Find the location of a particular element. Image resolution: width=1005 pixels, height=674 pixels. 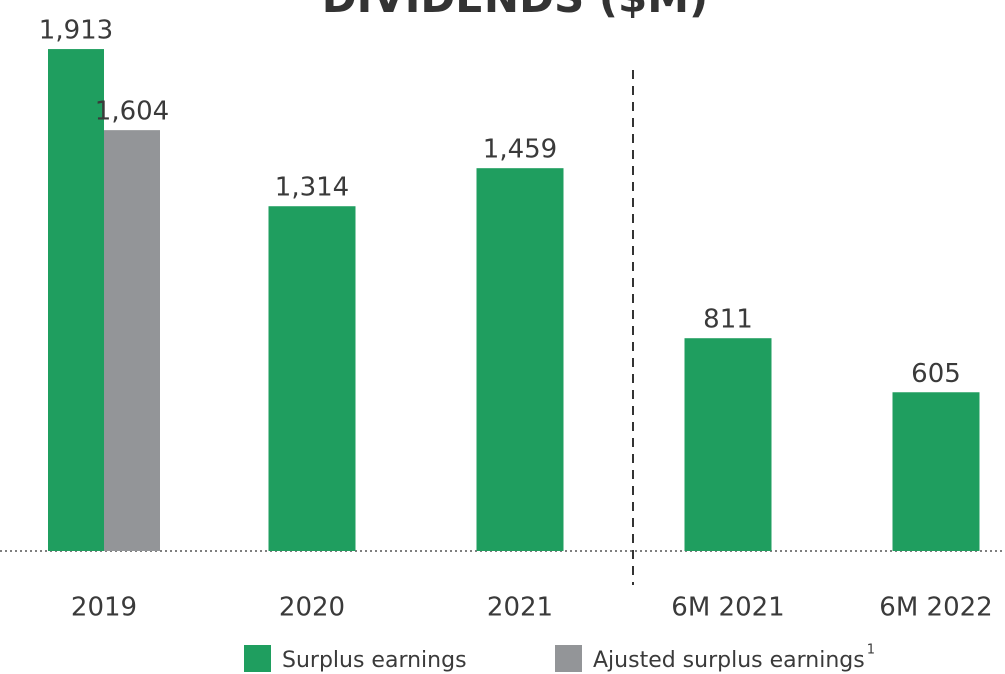

data-label: 1,314 is located at coordinates (312, 188).